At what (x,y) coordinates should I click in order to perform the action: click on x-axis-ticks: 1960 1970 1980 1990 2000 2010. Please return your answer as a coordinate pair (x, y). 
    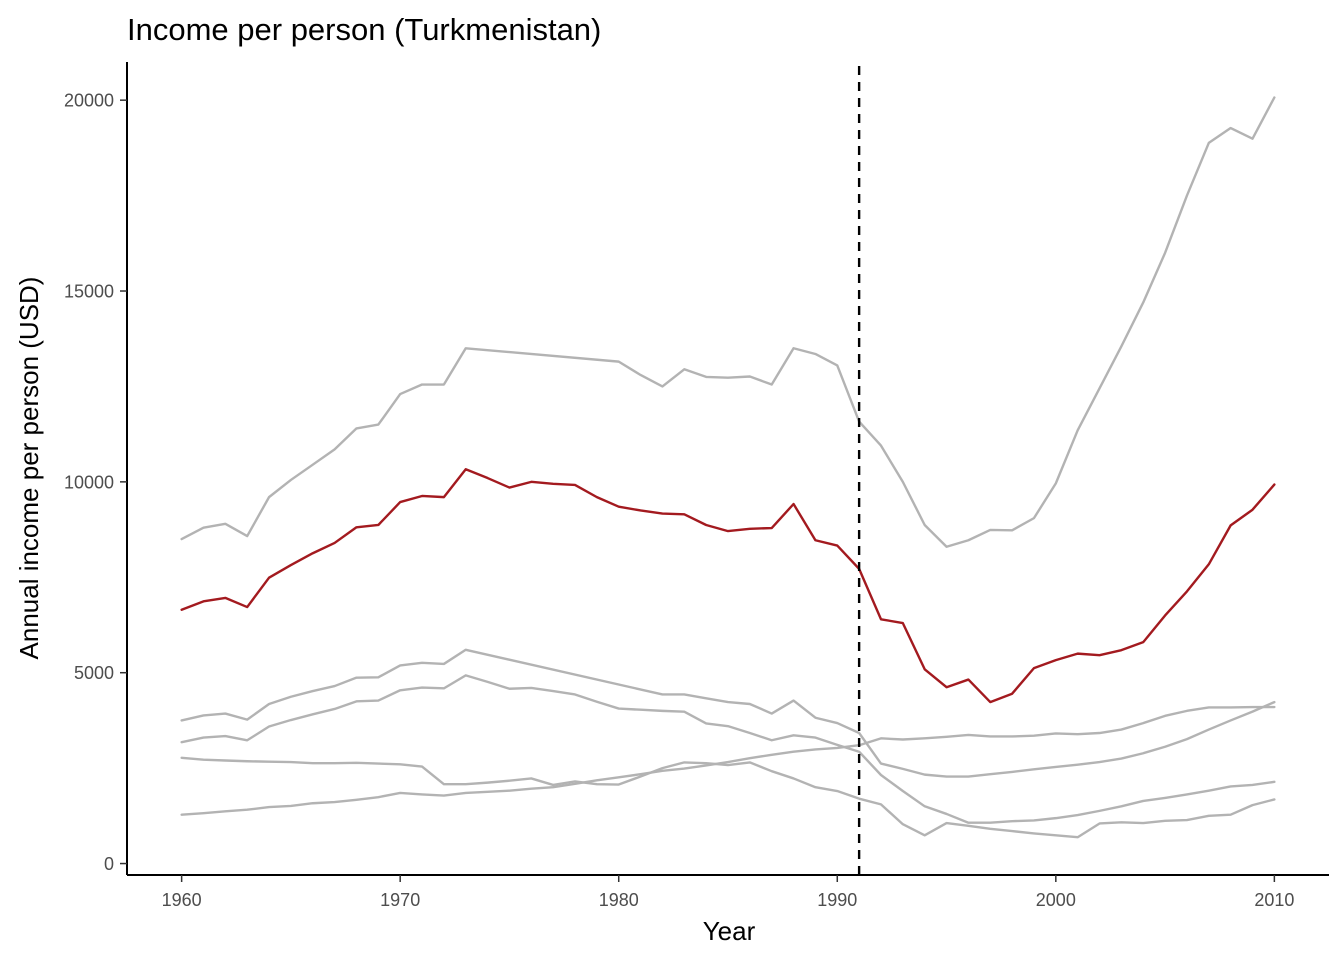
    Looking at the image, I should click on (728, 892).